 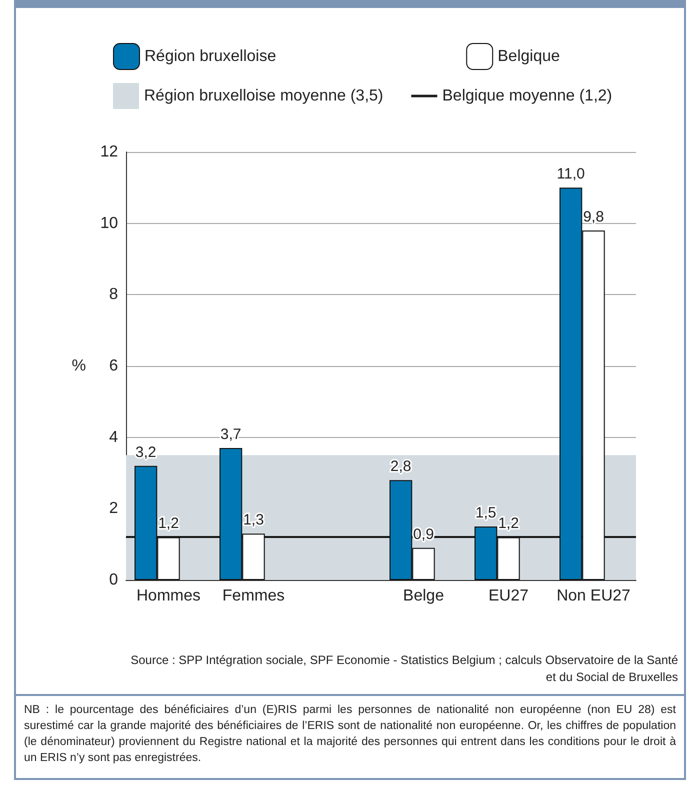 What do you see at coordinates (79, 366) in the screenshot?
I see `y-axis-title: %` at bounding box center [79, 366].